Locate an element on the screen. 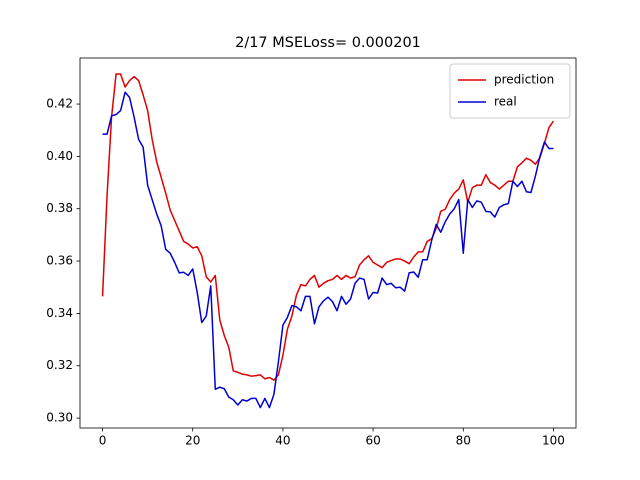  x-tick-label: 0 is located at coordinates (103, 441).